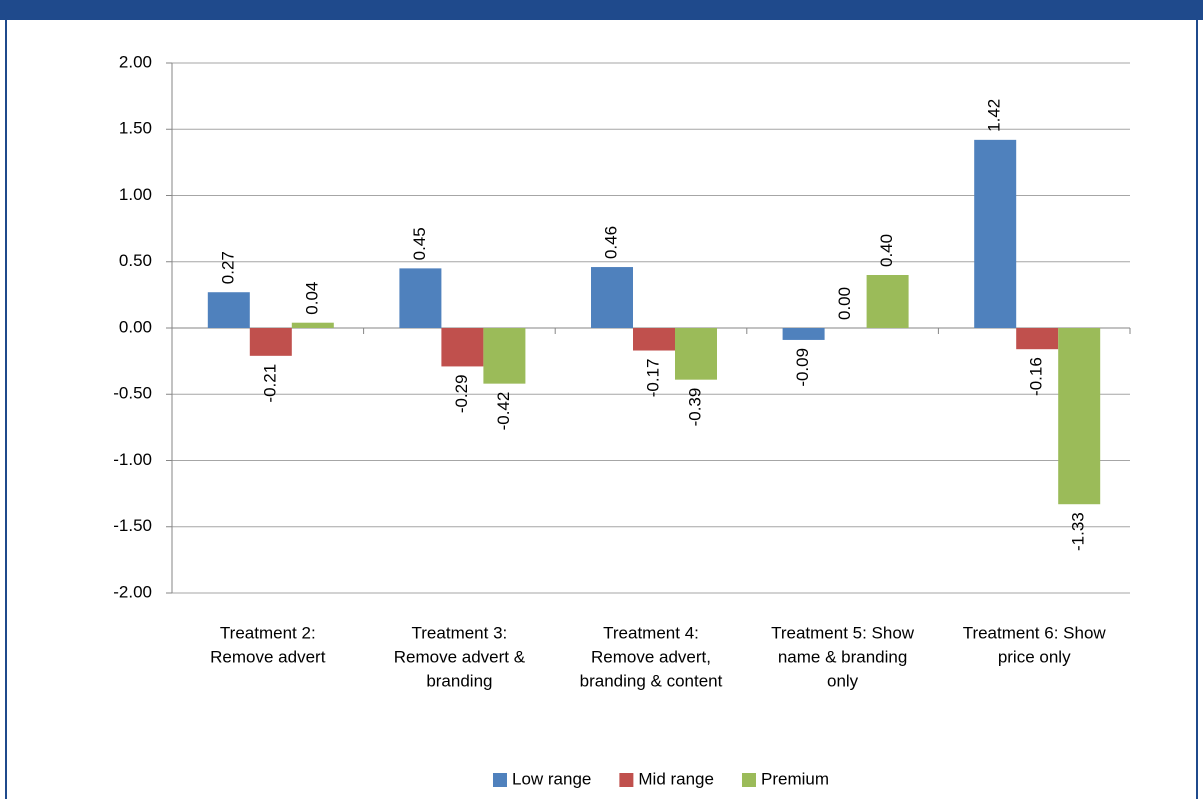 Image resolution: width=1203 pixels, height=799 pixels. Describe the element at coordinates (227, 267) in the screenshot. I see `value-label: 0.27` at that location.